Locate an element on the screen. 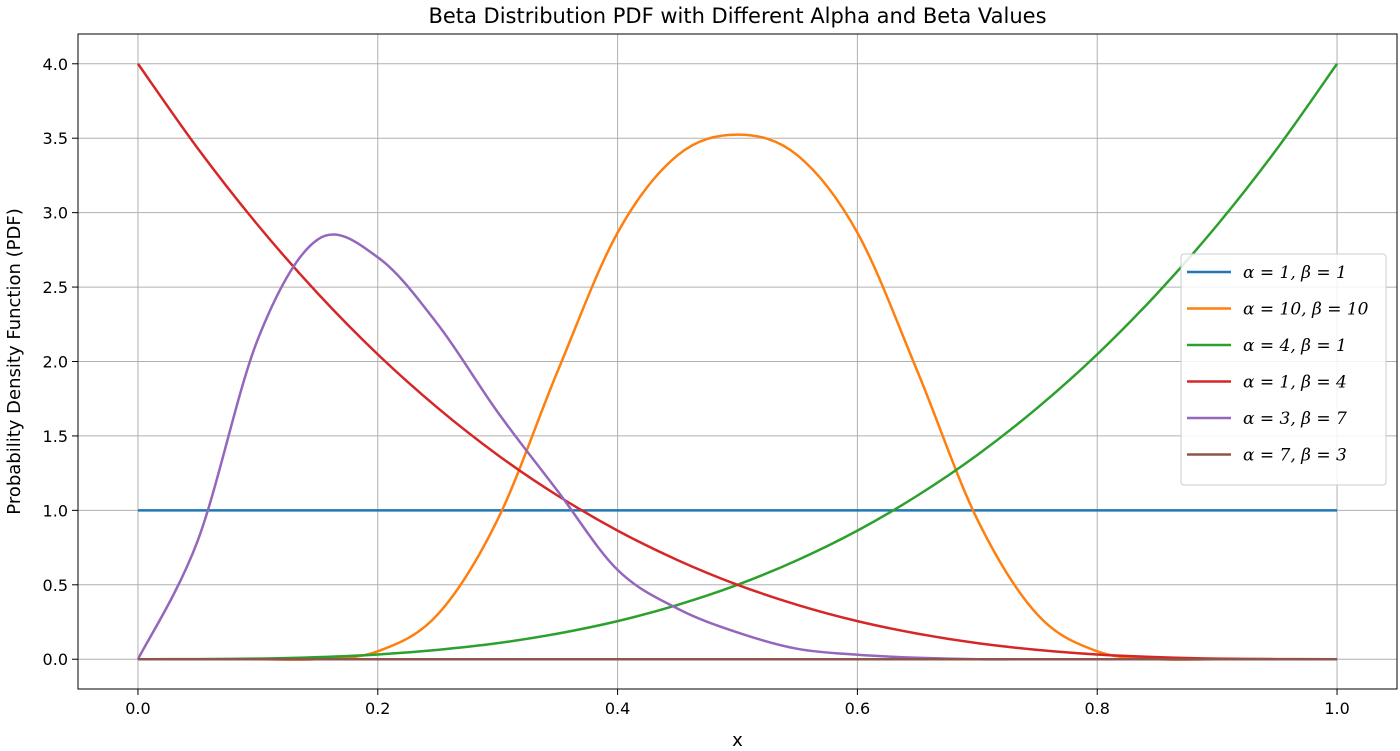 Image resolution: width=1400 pixels, height=751 pixels. legend-label: α = 3, β = 7 is located at coordinates (1295, 419).